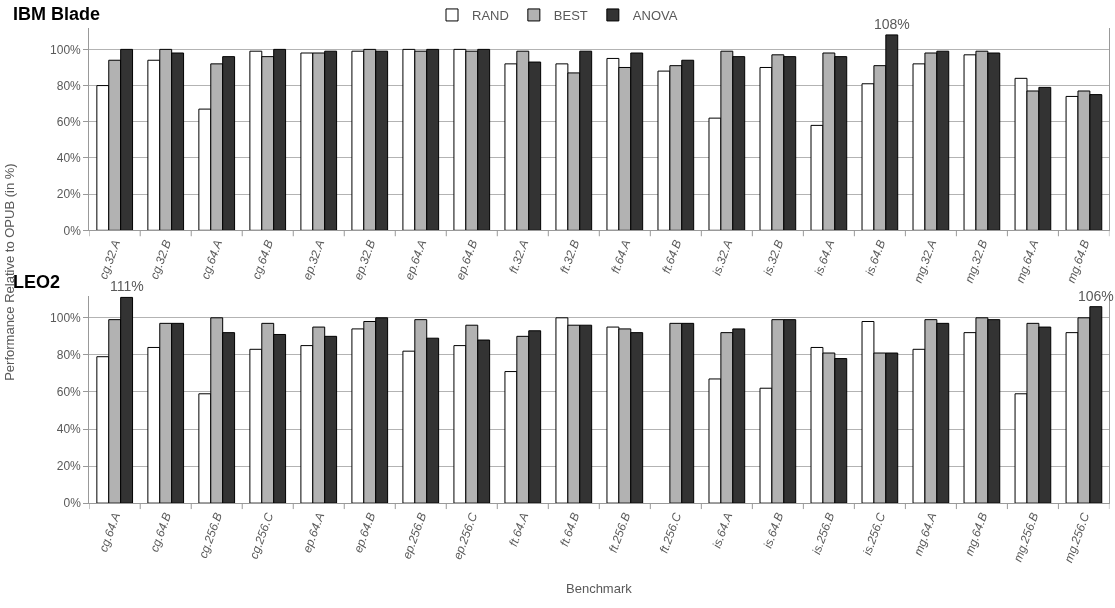  Describe the element at coordinates (519, 257) in the screenshot. I see `x-tick-label: ft.32.A` at that location.